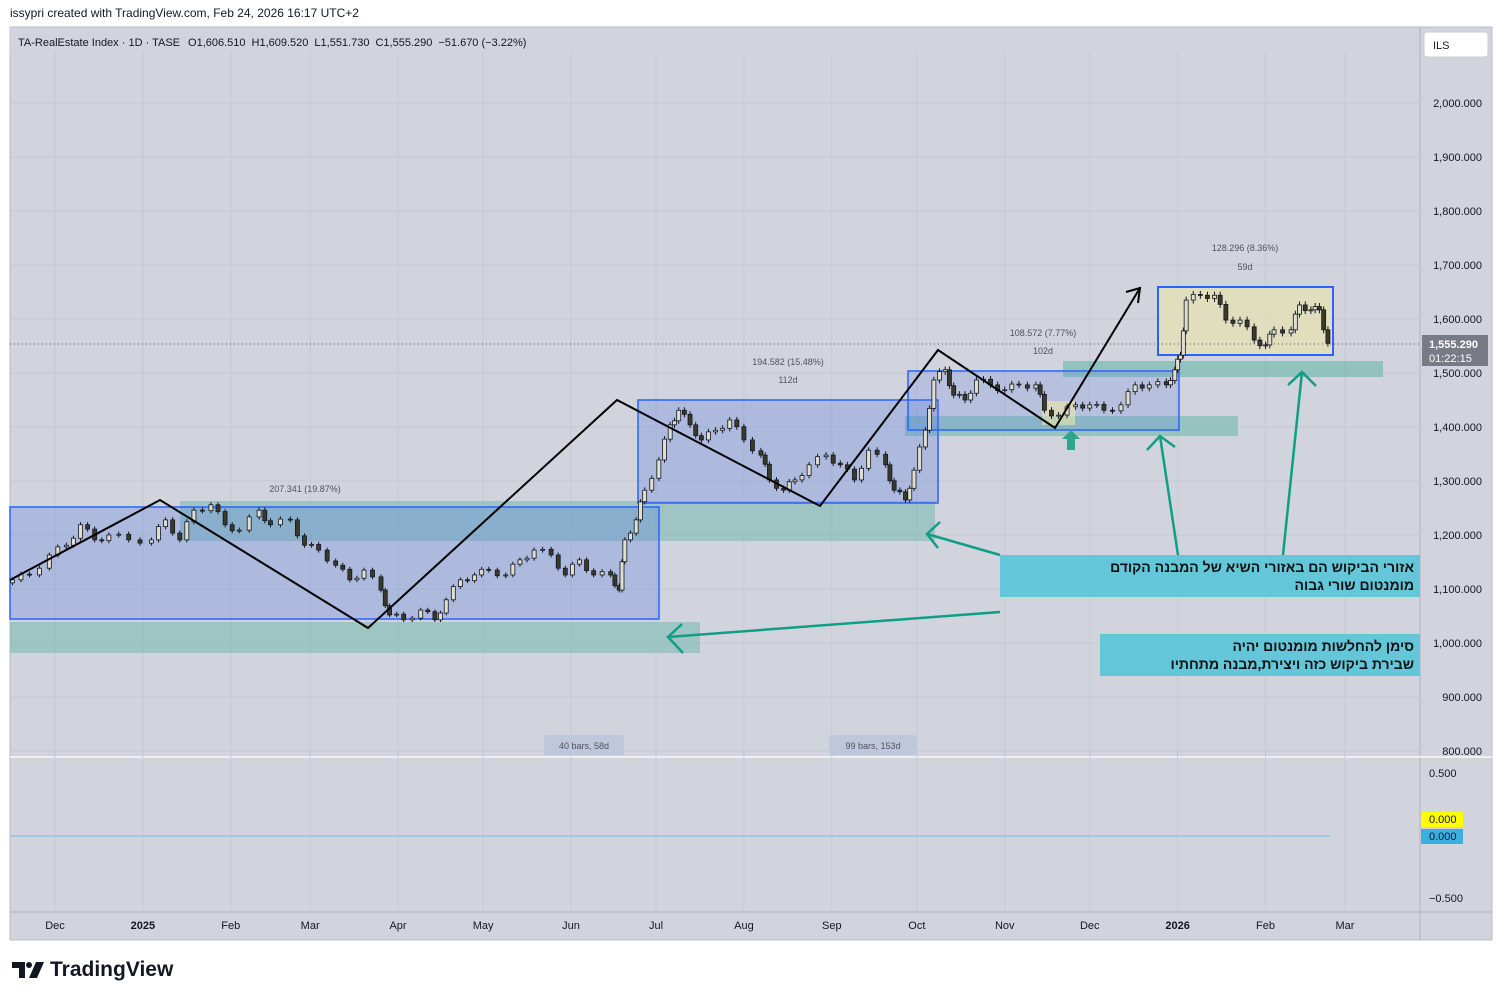 This screenshot has width=1502, height=1000. I want to click on legend-low: L1,551.730, so click(341, 43).